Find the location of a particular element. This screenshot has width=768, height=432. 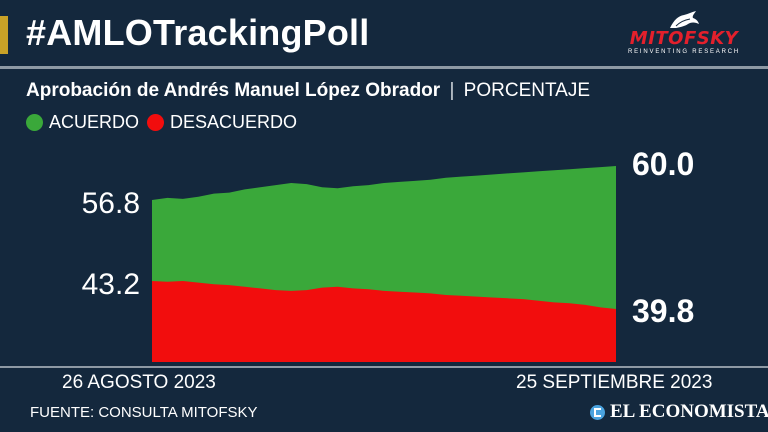

legend-dot-acuerdo is located at coordinates (34, 122).